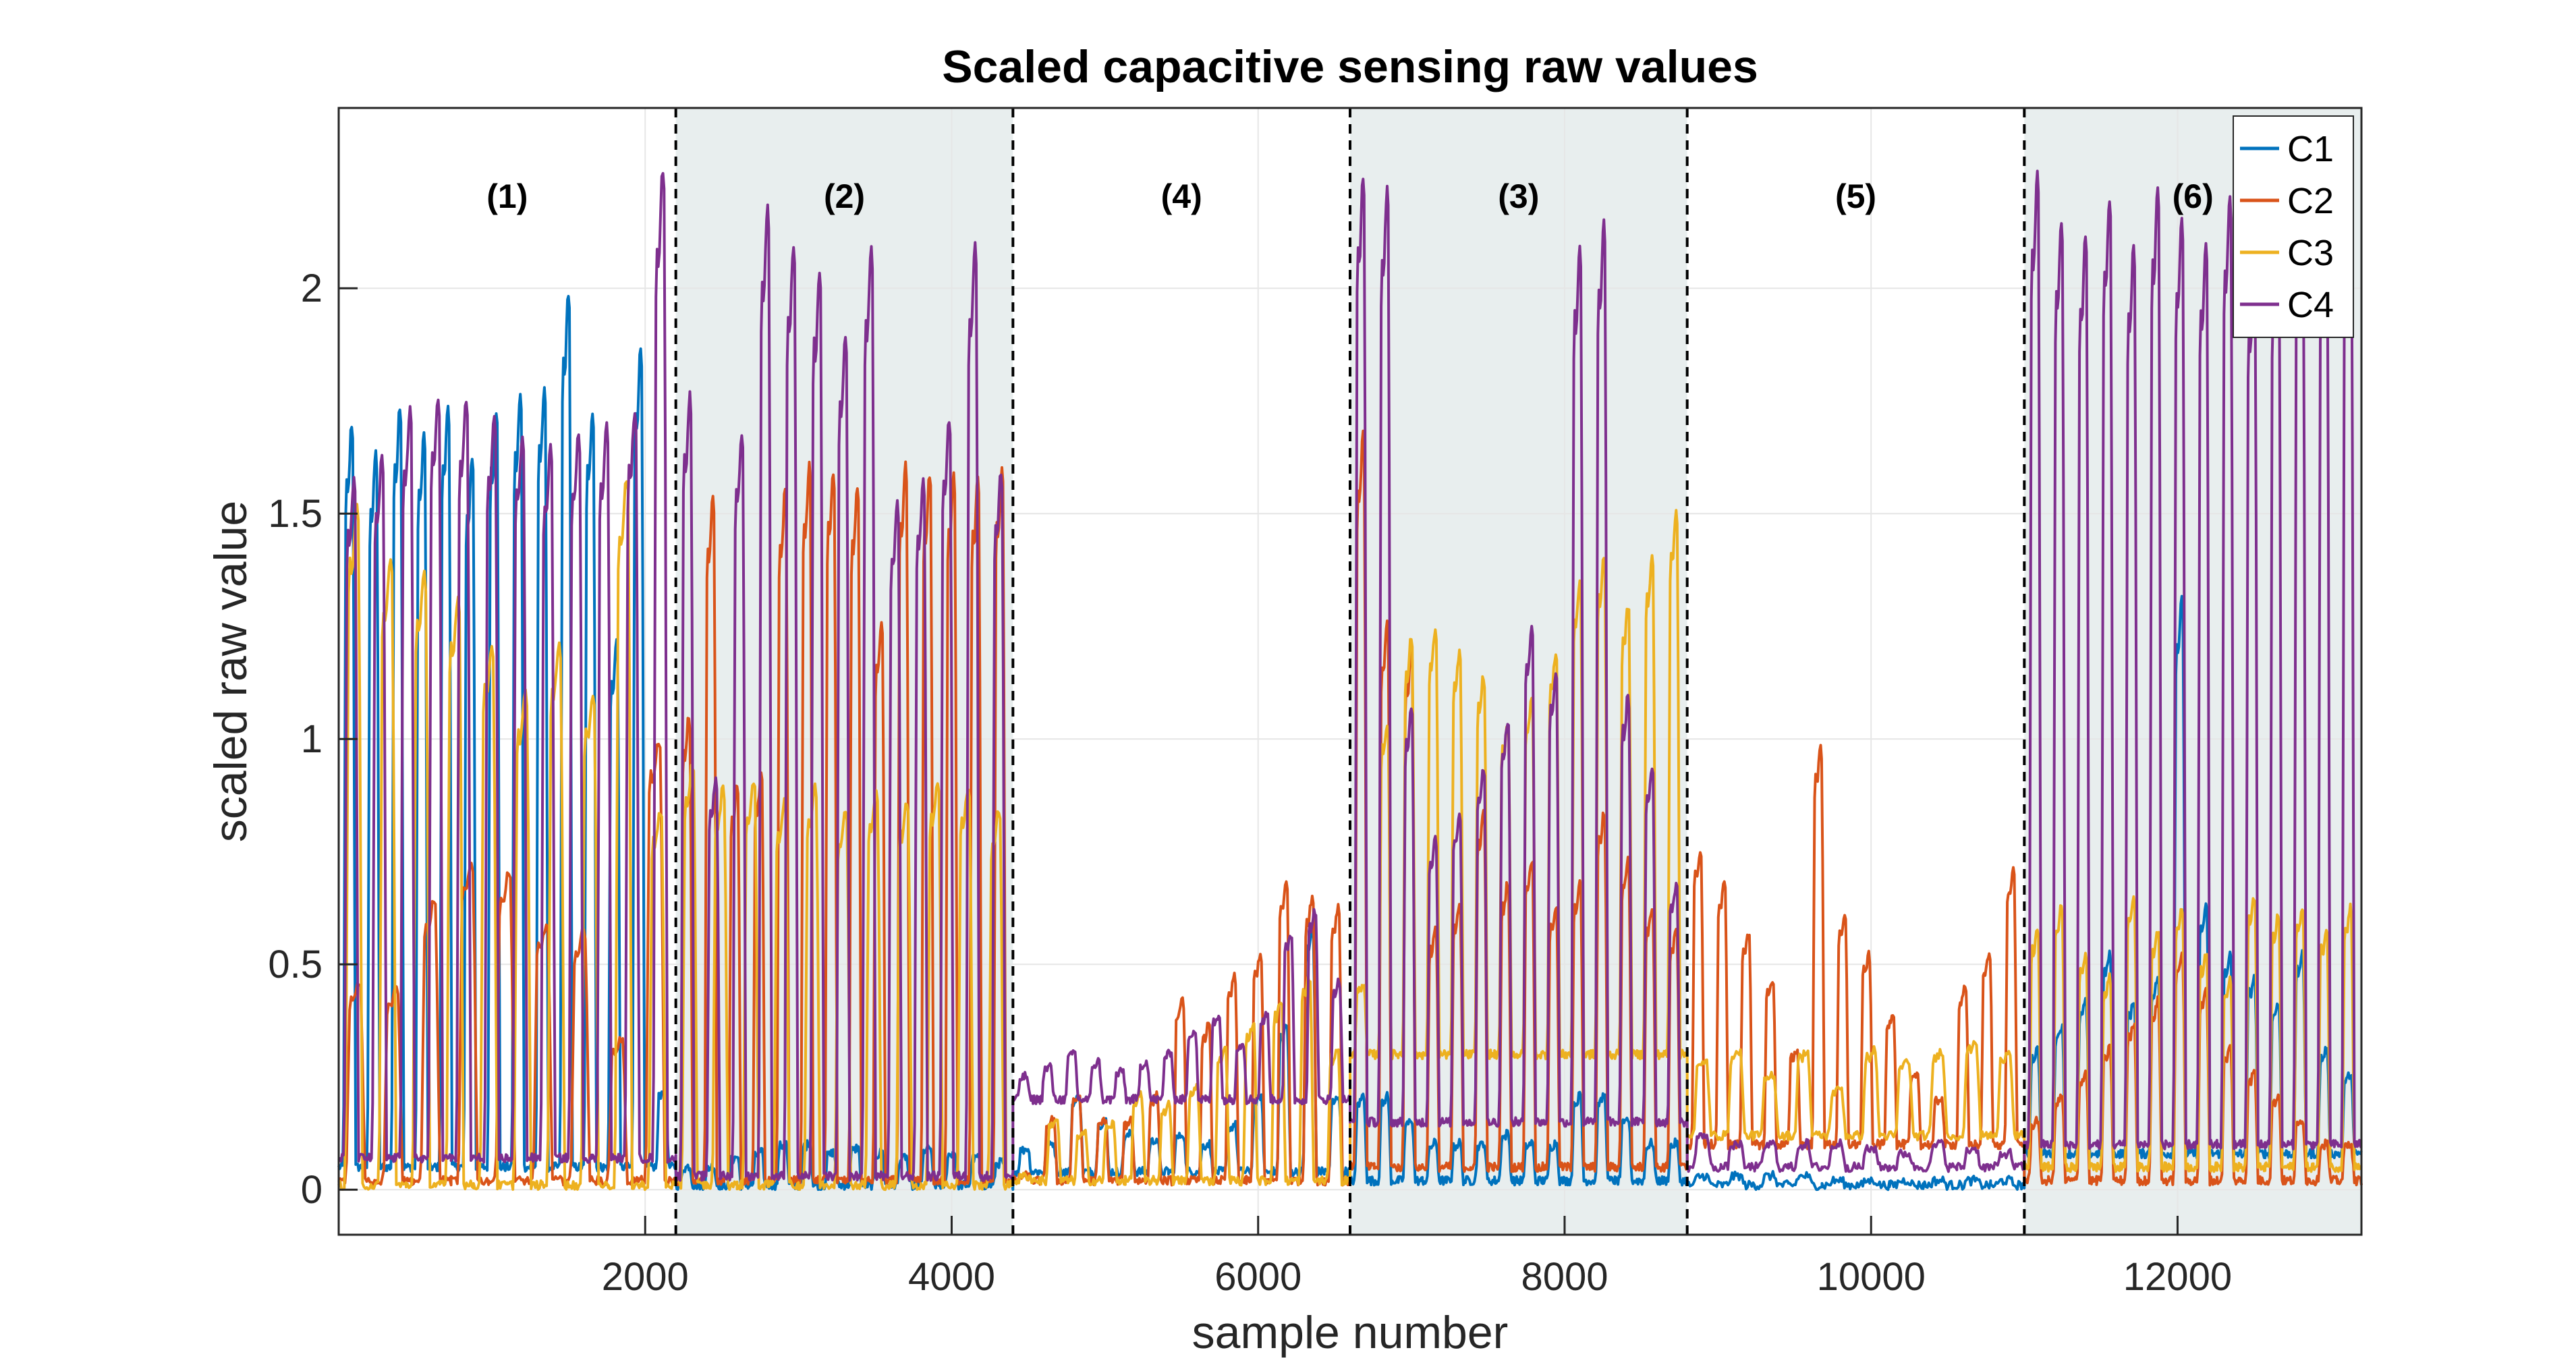  Describe the element at coordinates (312, 739) in the screenshot. I see `y-tick-label-2: 1` at that location.